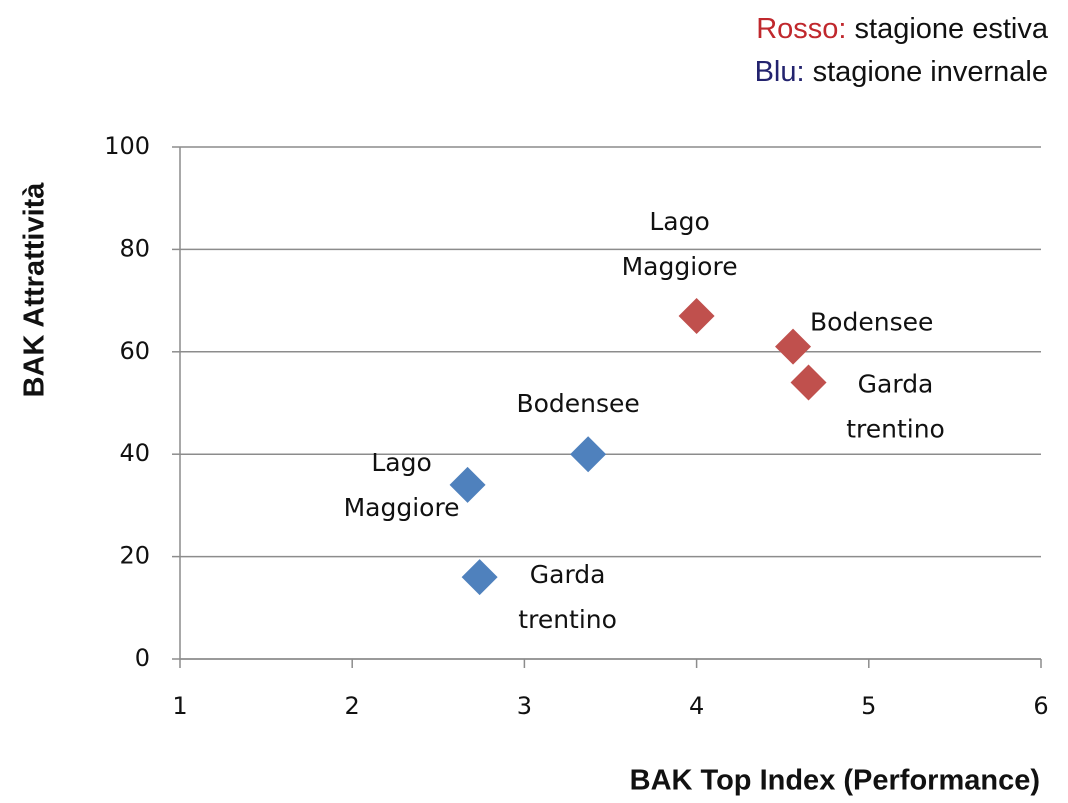 The width and height of the screenshot is (1068, 803). I want to click on y-tick-label: 80, so click(134, 248).